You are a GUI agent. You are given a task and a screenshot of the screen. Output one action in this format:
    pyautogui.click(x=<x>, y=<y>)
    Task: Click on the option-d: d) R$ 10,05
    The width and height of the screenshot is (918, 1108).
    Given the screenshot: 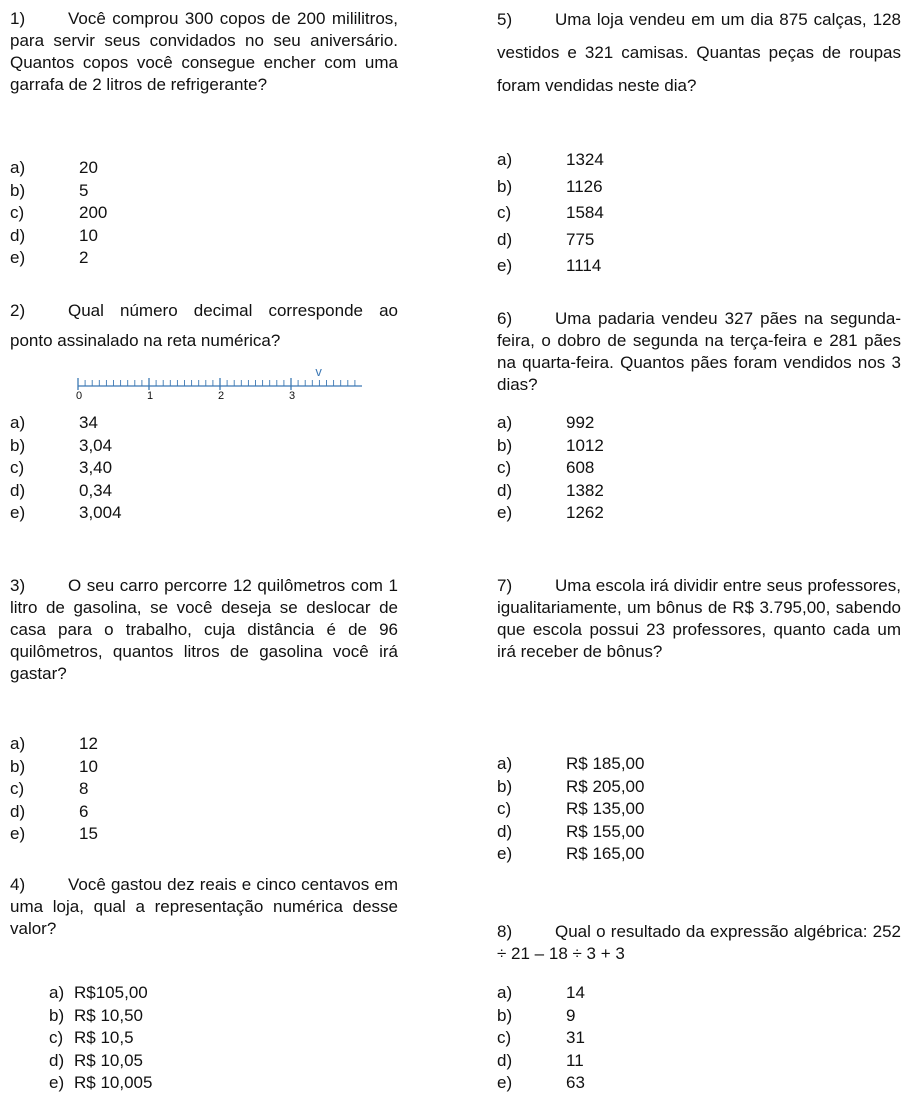 What is the action you would take?
    pyautogui.click(x=100, y=1061)
    